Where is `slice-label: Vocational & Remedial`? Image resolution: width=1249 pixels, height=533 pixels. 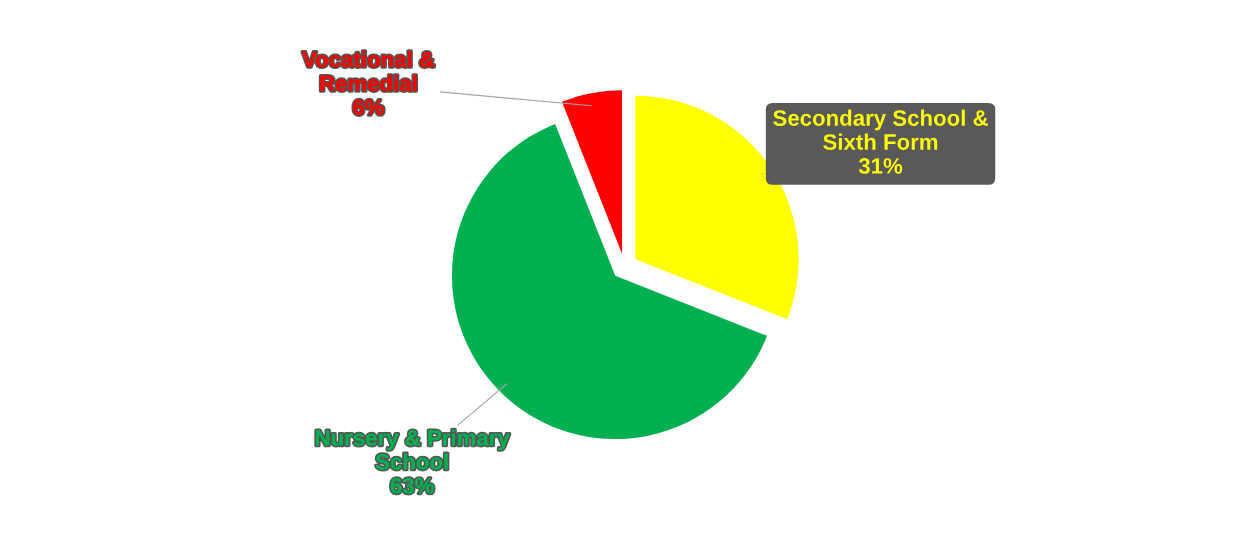
slice-label: Vocational & Remedial is located at coordinates (368, 71).